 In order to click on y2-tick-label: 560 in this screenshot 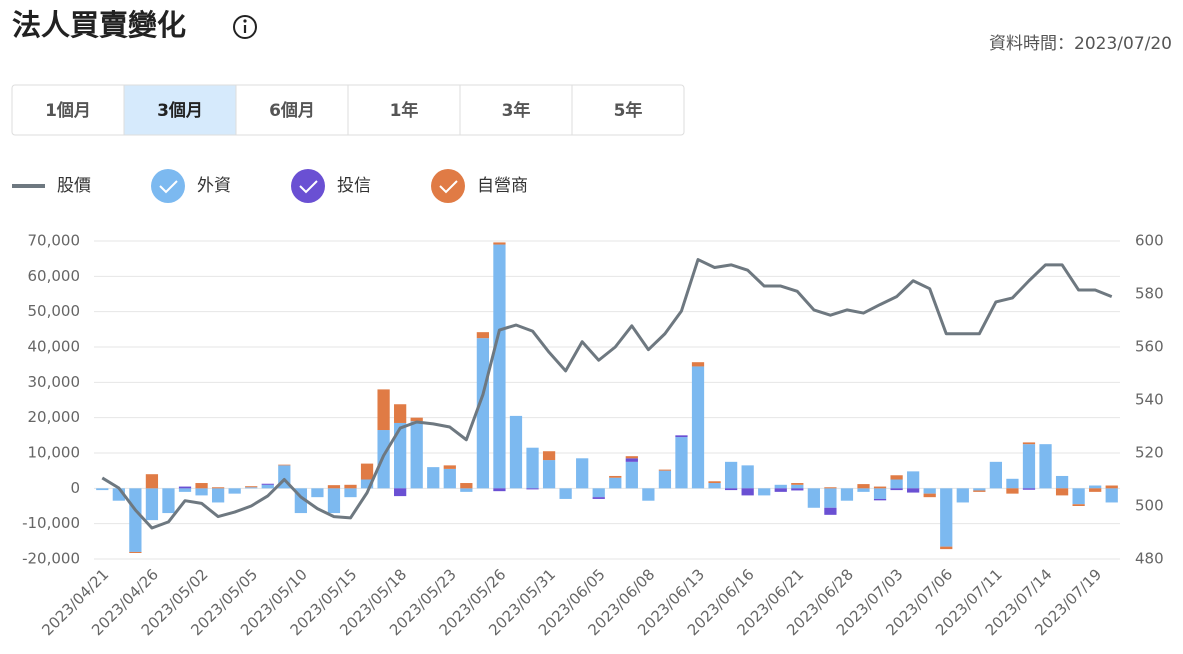, I will do `click(1149, 347)`.